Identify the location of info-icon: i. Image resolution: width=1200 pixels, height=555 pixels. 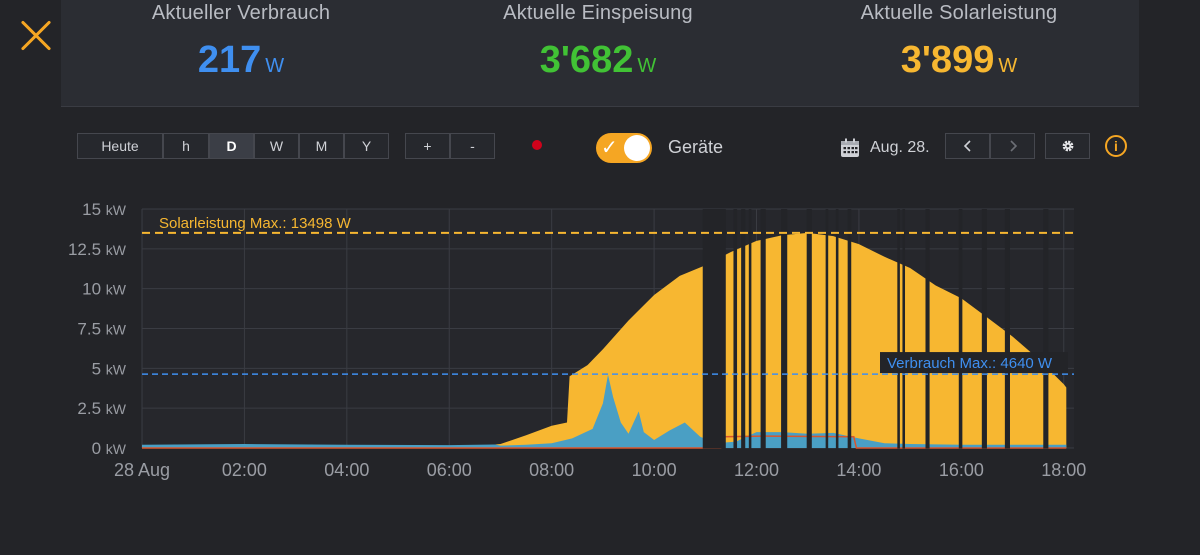
(1116, 146).